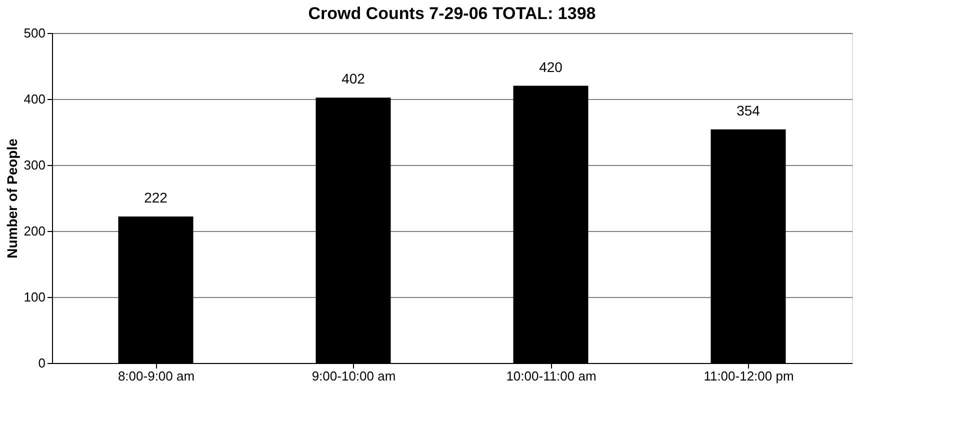 The width and height of the screenshot is (959, 444). Describe the element at coordinates (354, 376) in the screenshot. I see `x-tick-label: 9:00-10:00 am` at that location.